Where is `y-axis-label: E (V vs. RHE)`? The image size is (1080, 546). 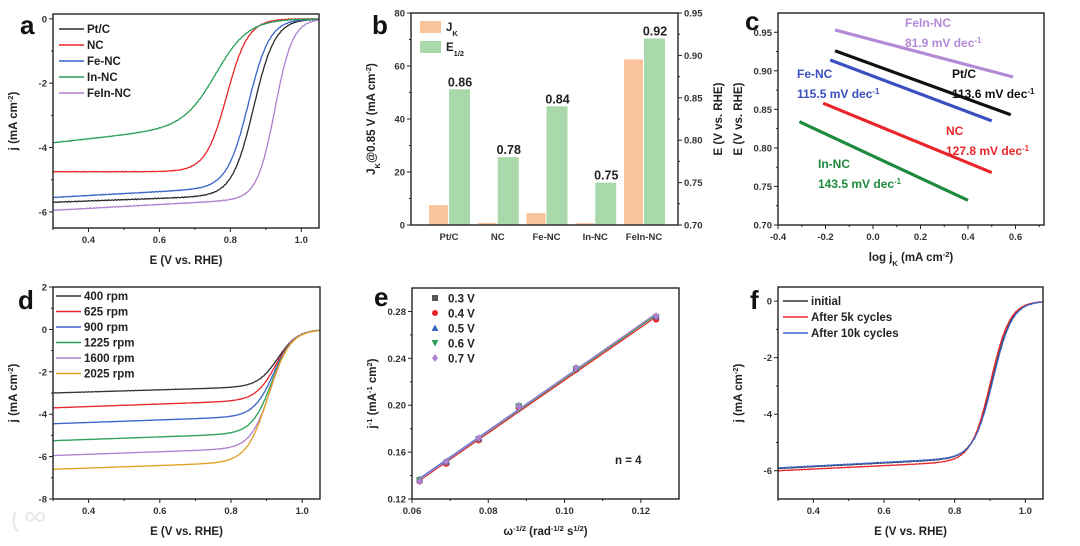
y-axis-label: E (V vs. RHE) is located at coordinates (739, 118).